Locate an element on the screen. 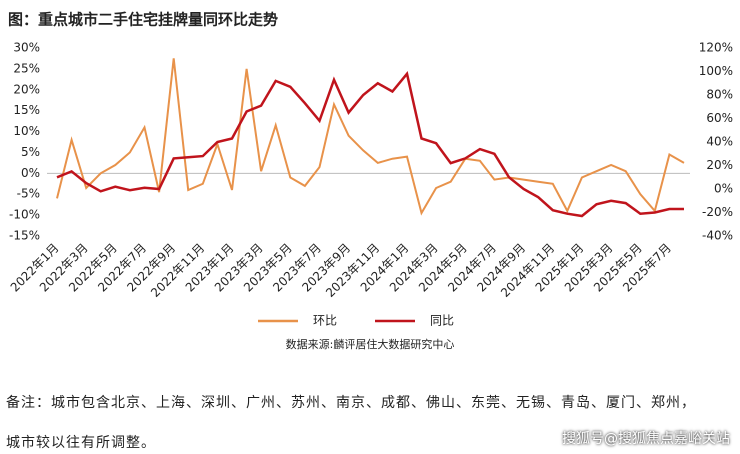 The width and height of the screenshot is (740, 454). note: 城市较以往有所调整。 is located at coordinates (81, 443).